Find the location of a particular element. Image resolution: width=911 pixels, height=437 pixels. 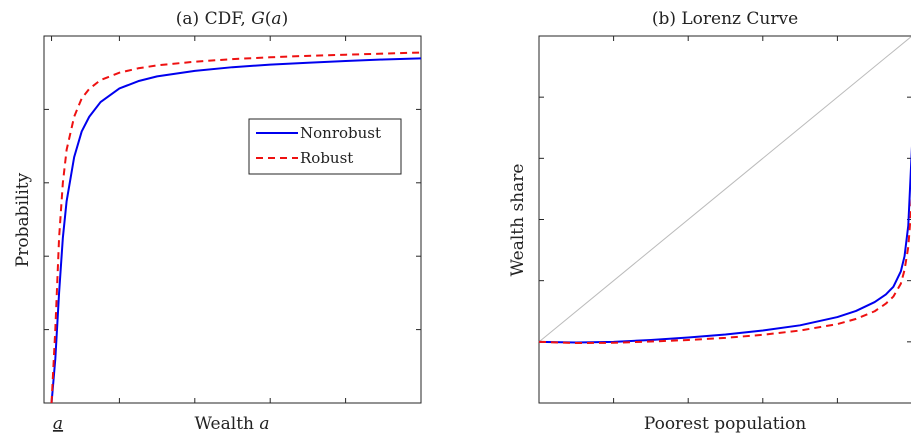

lorenz-title-text: (b) Lorenz Curve is located at coordinates (725, 19).